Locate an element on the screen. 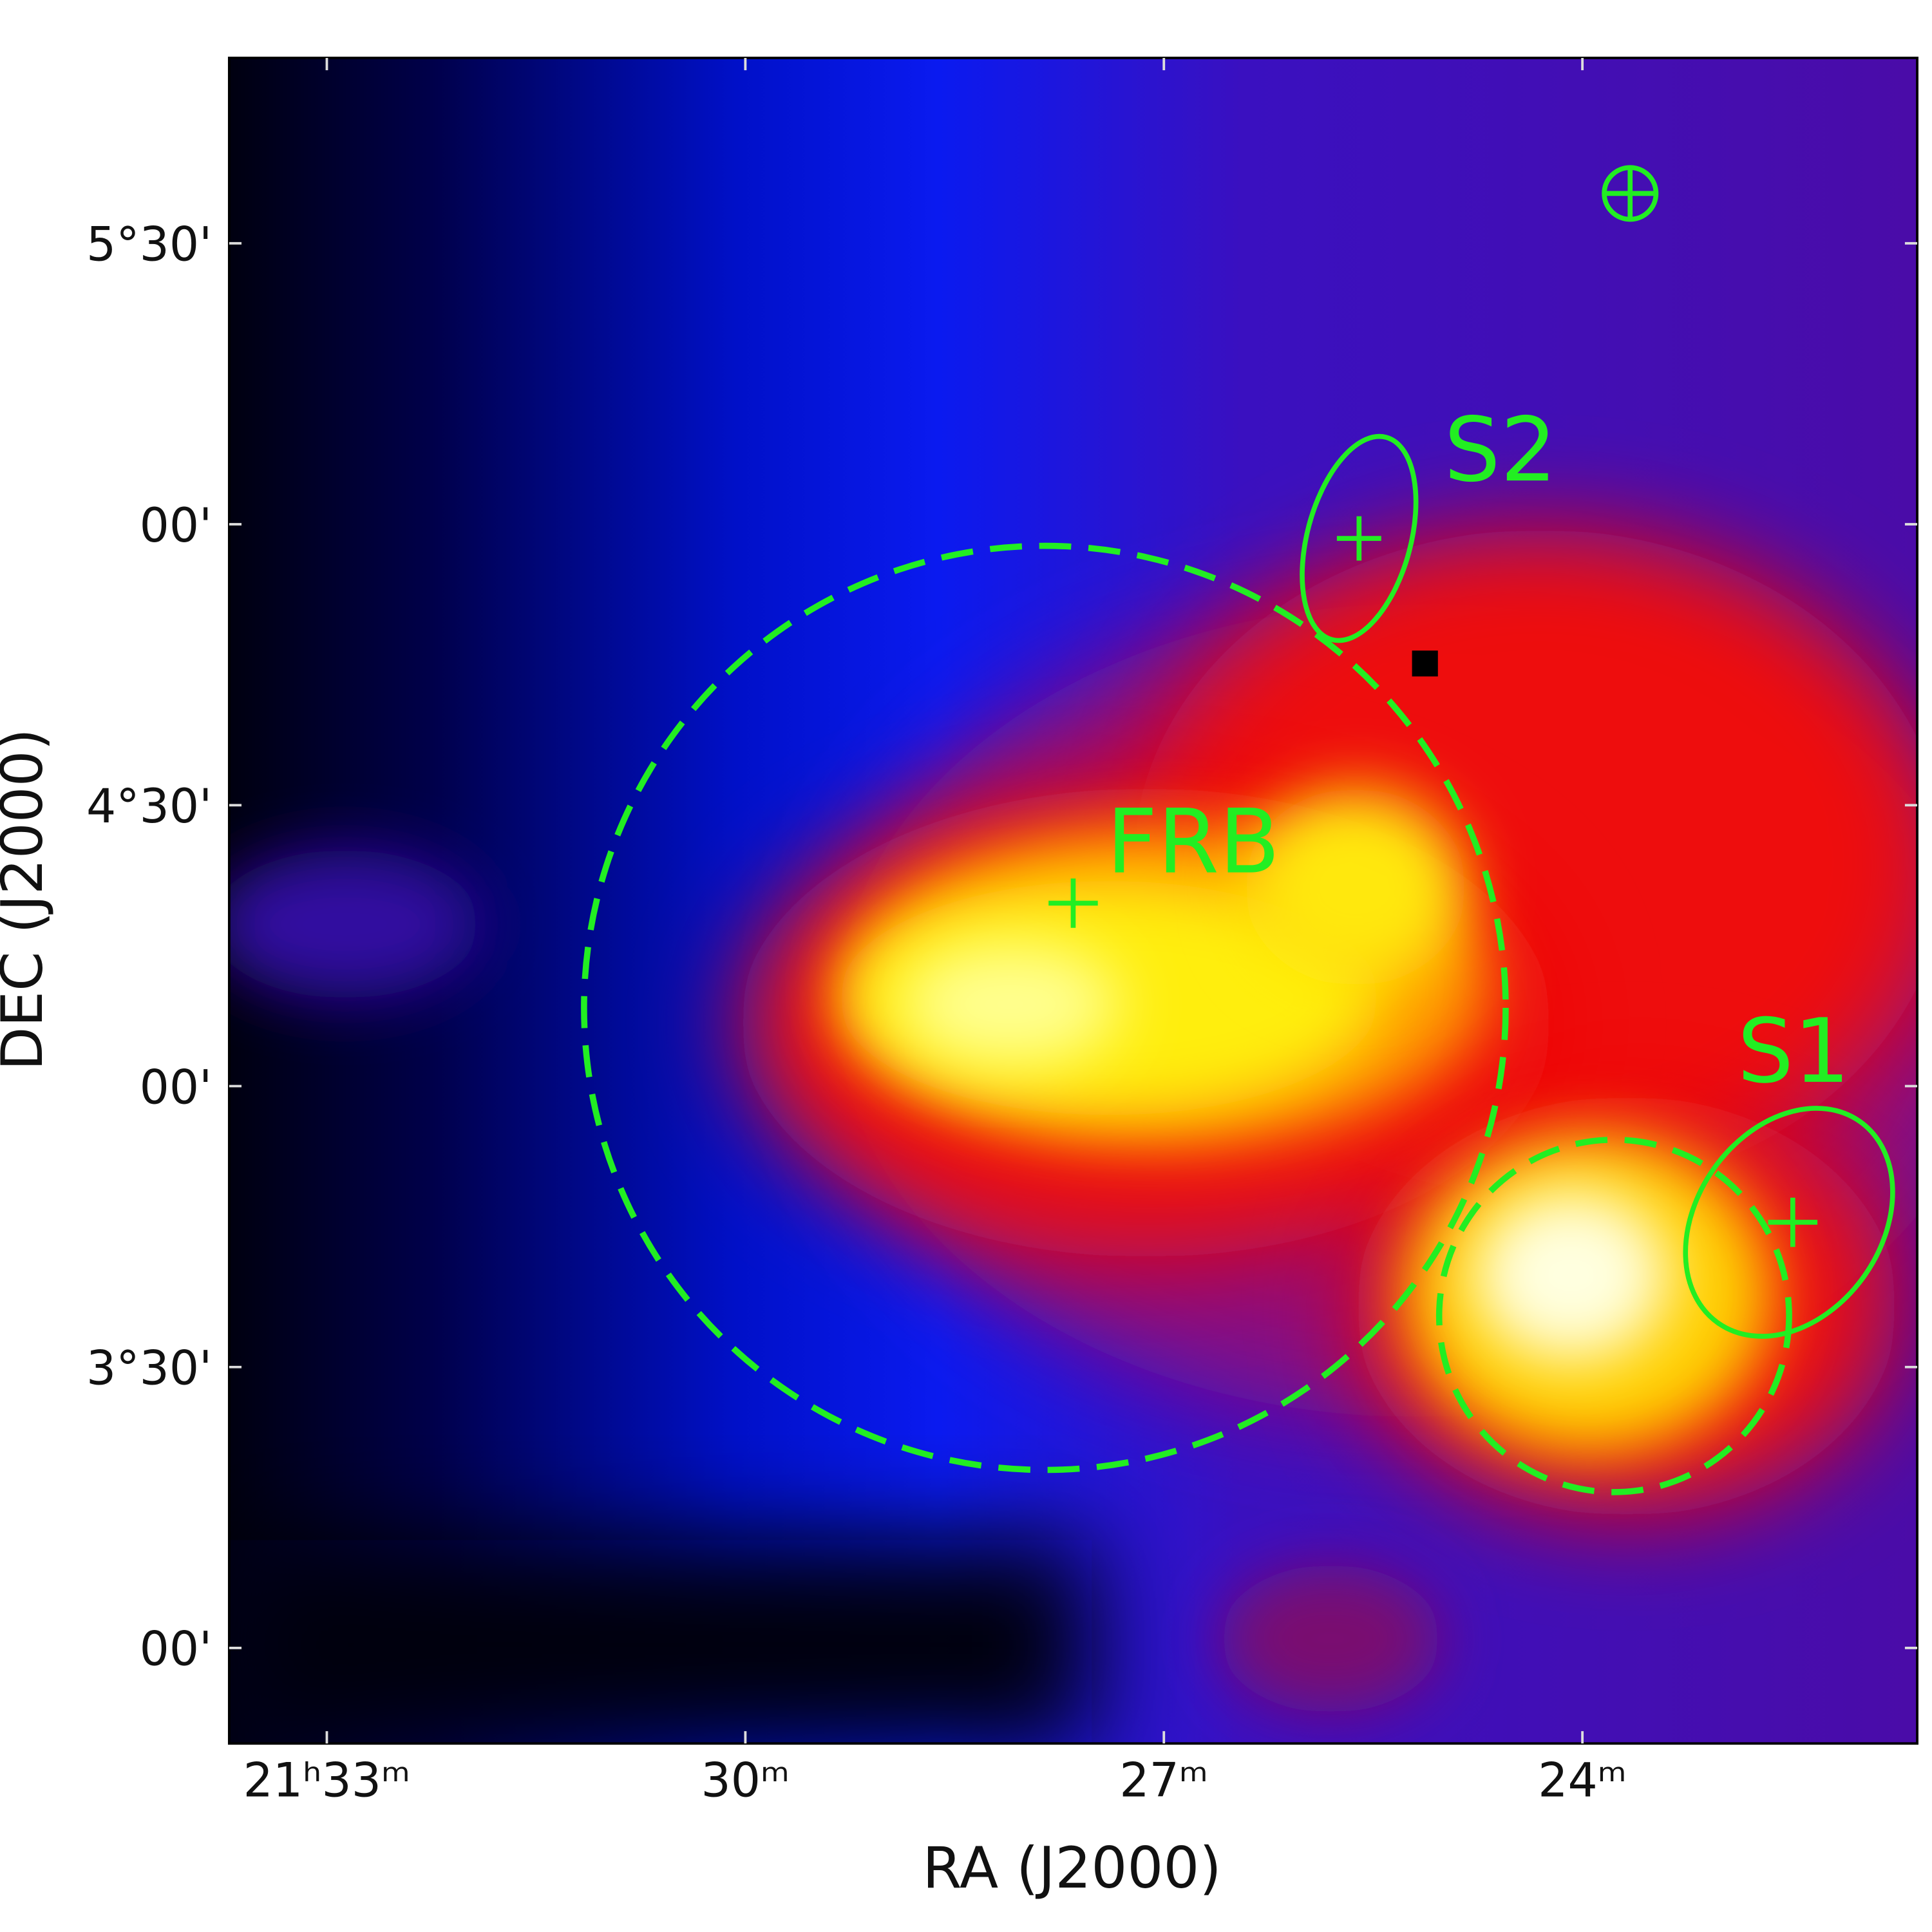  s1-cross is located at coordinates (1793, 1222).